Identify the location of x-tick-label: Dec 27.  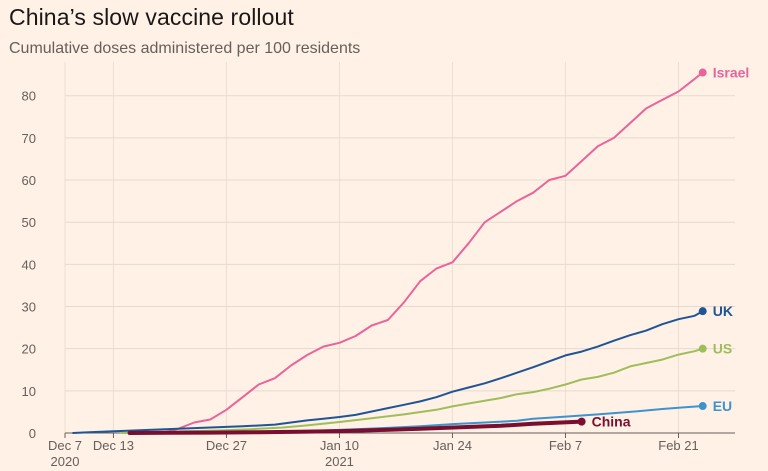
(226, 445).